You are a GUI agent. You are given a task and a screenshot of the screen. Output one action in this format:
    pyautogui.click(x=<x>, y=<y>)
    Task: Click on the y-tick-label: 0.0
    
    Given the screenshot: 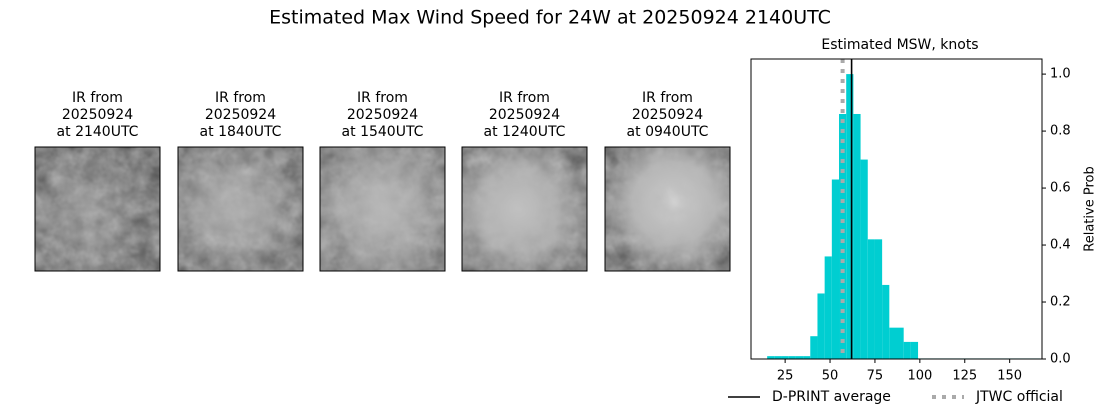 What is the action you would take?
    pyautogui.click(x=1060, y=359)
    